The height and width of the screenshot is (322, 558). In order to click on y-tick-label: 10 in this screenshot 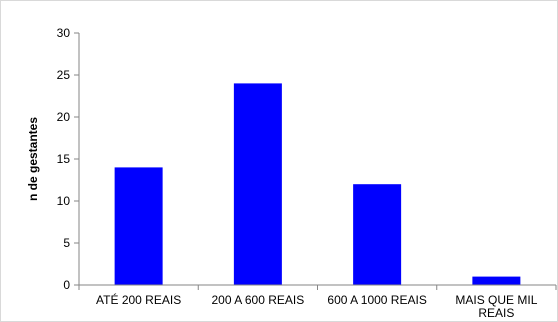, I will do `click(64, 201)`.